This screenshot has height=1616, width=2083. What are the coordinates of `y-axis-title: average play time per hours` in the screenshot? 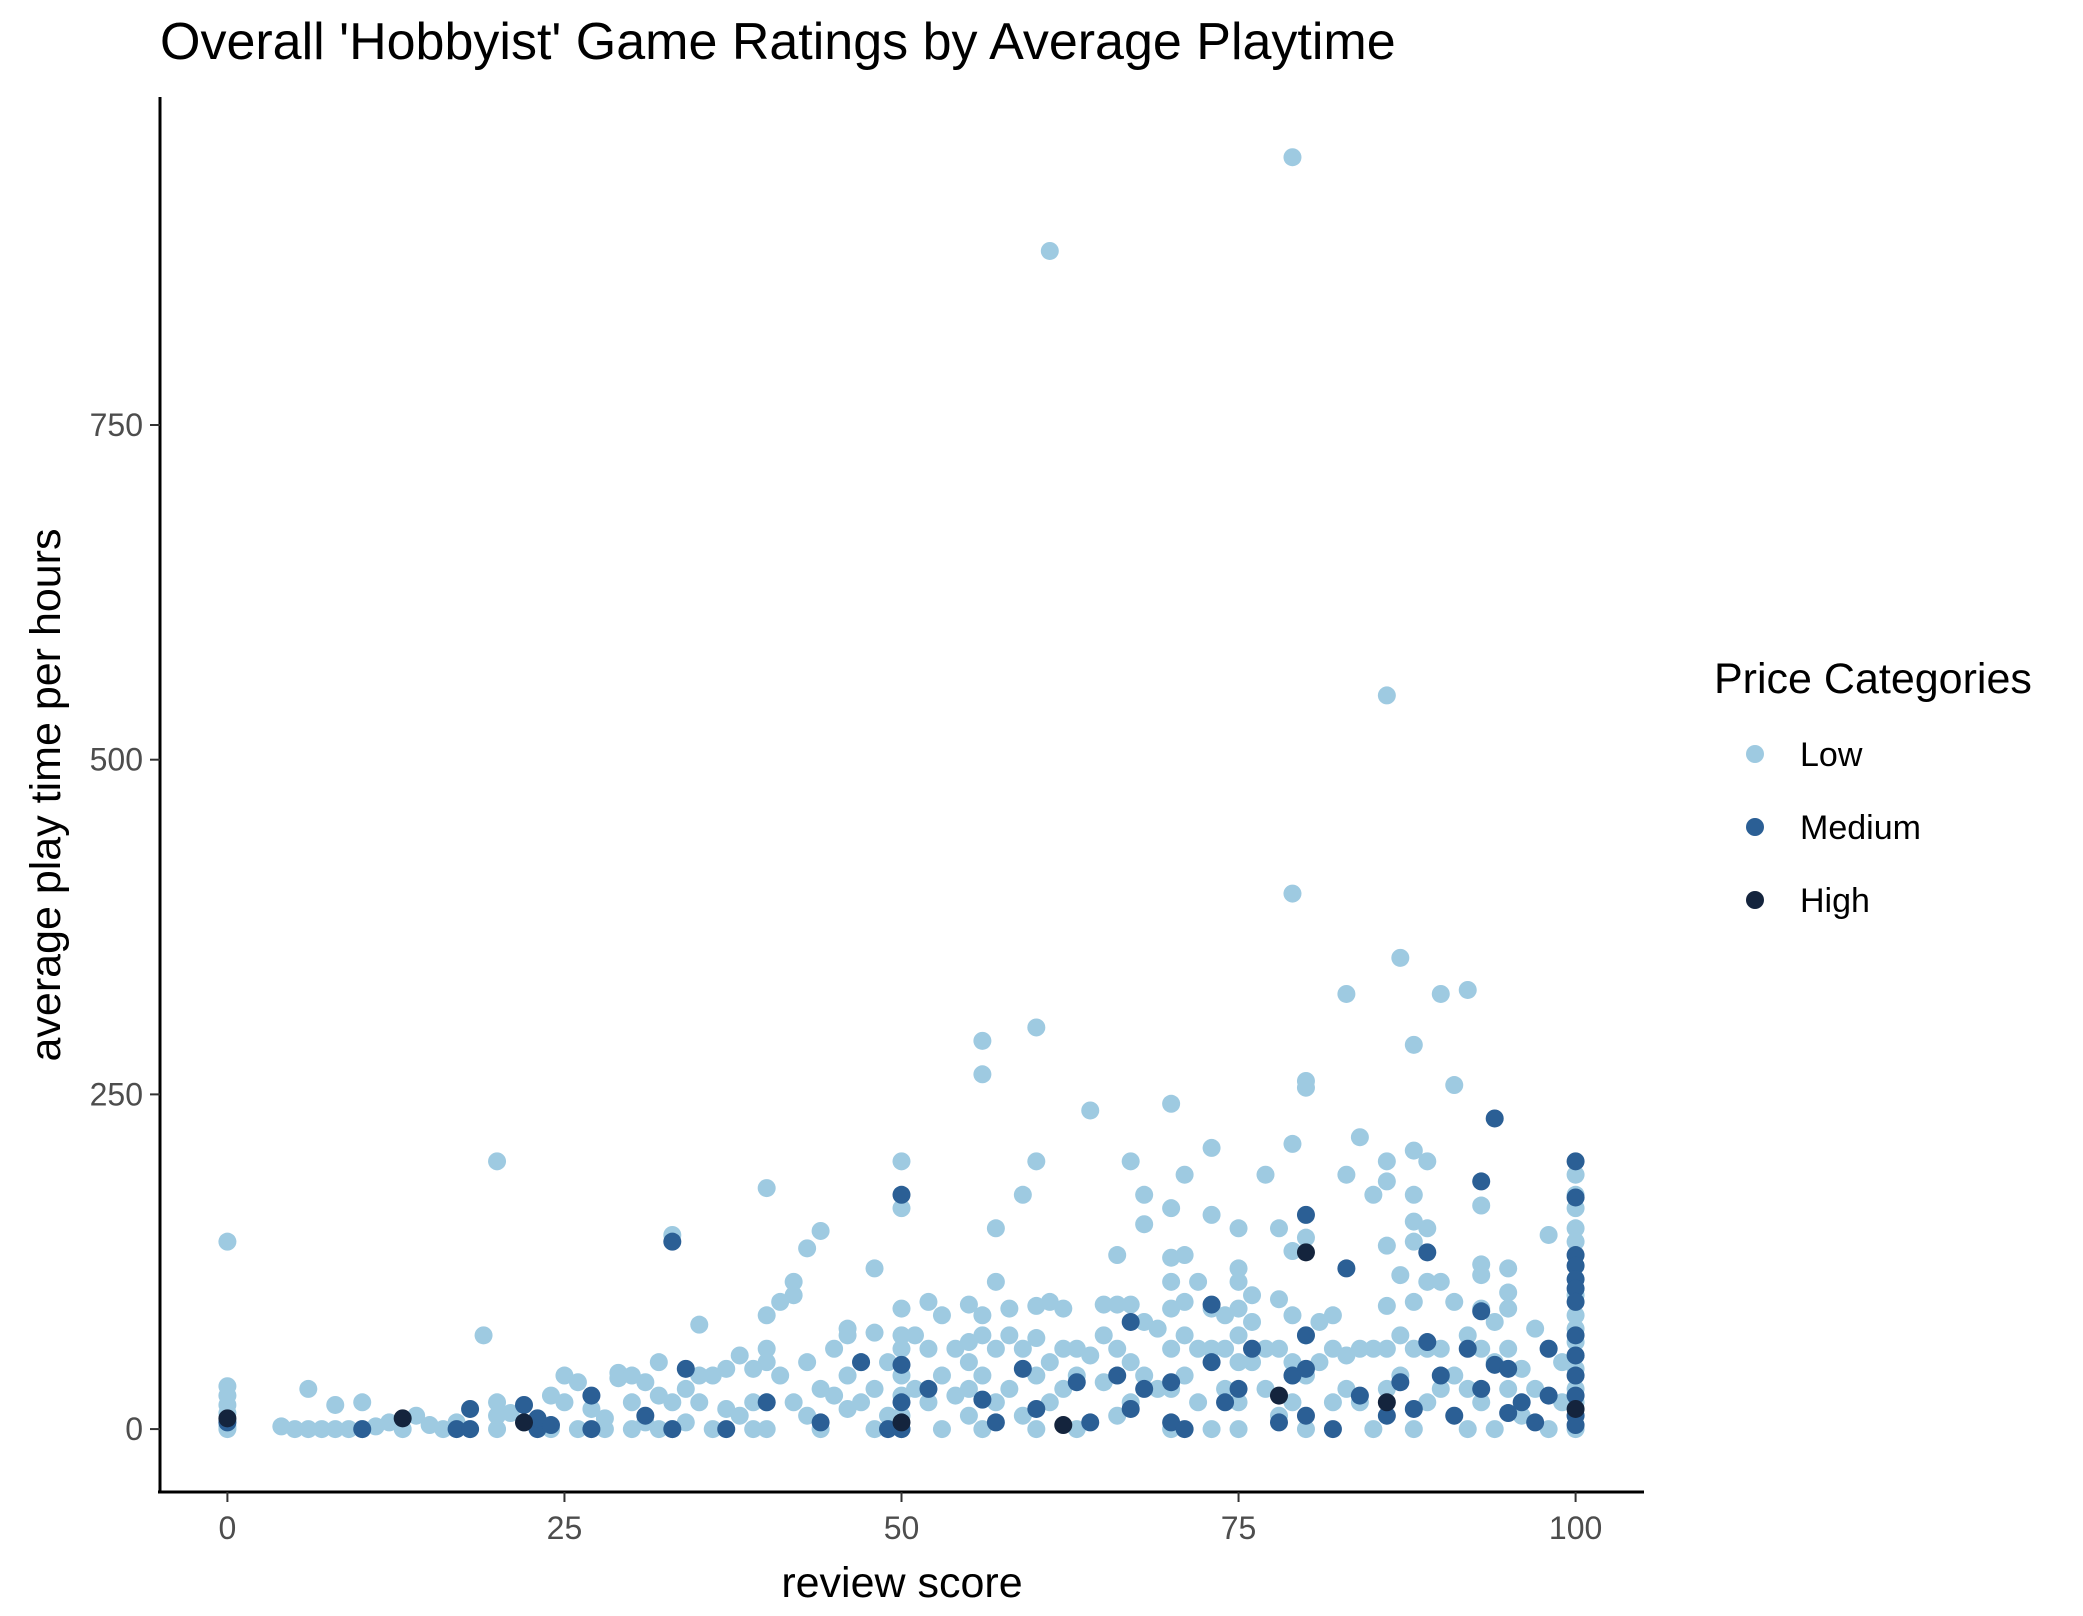 It's located at (46, 794).